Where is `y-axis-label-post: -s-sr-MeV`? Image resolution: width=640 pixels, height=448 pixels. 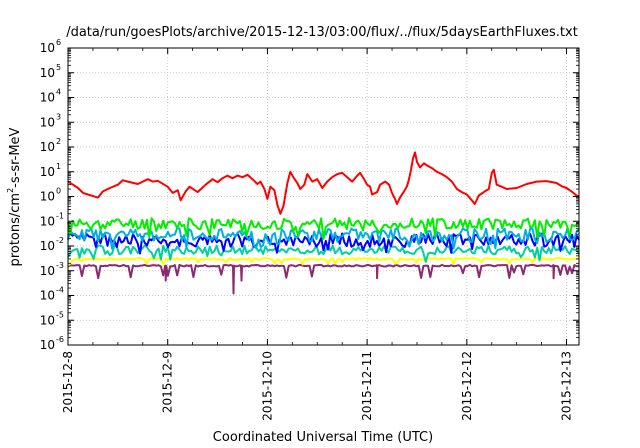 y-axis-label-post: -s-sr-MeV is located at coordinates (15, 157).